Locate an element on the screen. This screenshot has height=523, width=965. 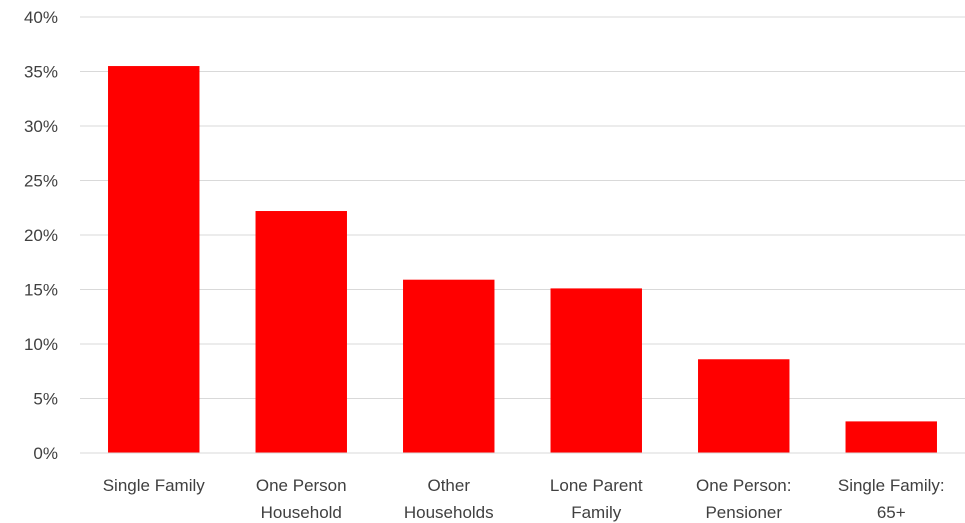
x-tick-label: Lone Parent Family is located at coordinates (596, 499).